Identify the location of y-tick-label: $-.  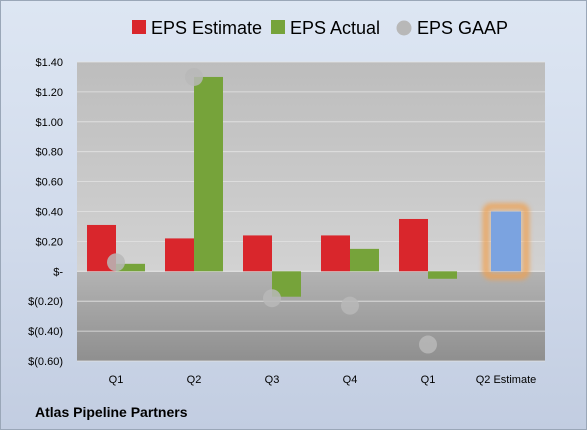
(58, 272).